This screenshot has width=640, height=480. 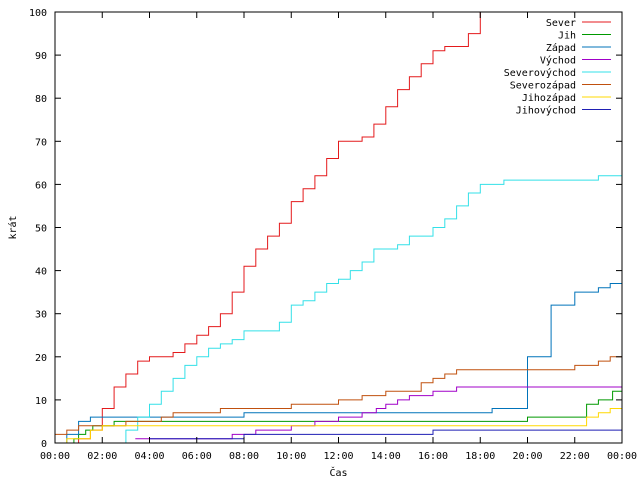 I want to click on x-tick-label: 08:00, so click(x=244, y=456).